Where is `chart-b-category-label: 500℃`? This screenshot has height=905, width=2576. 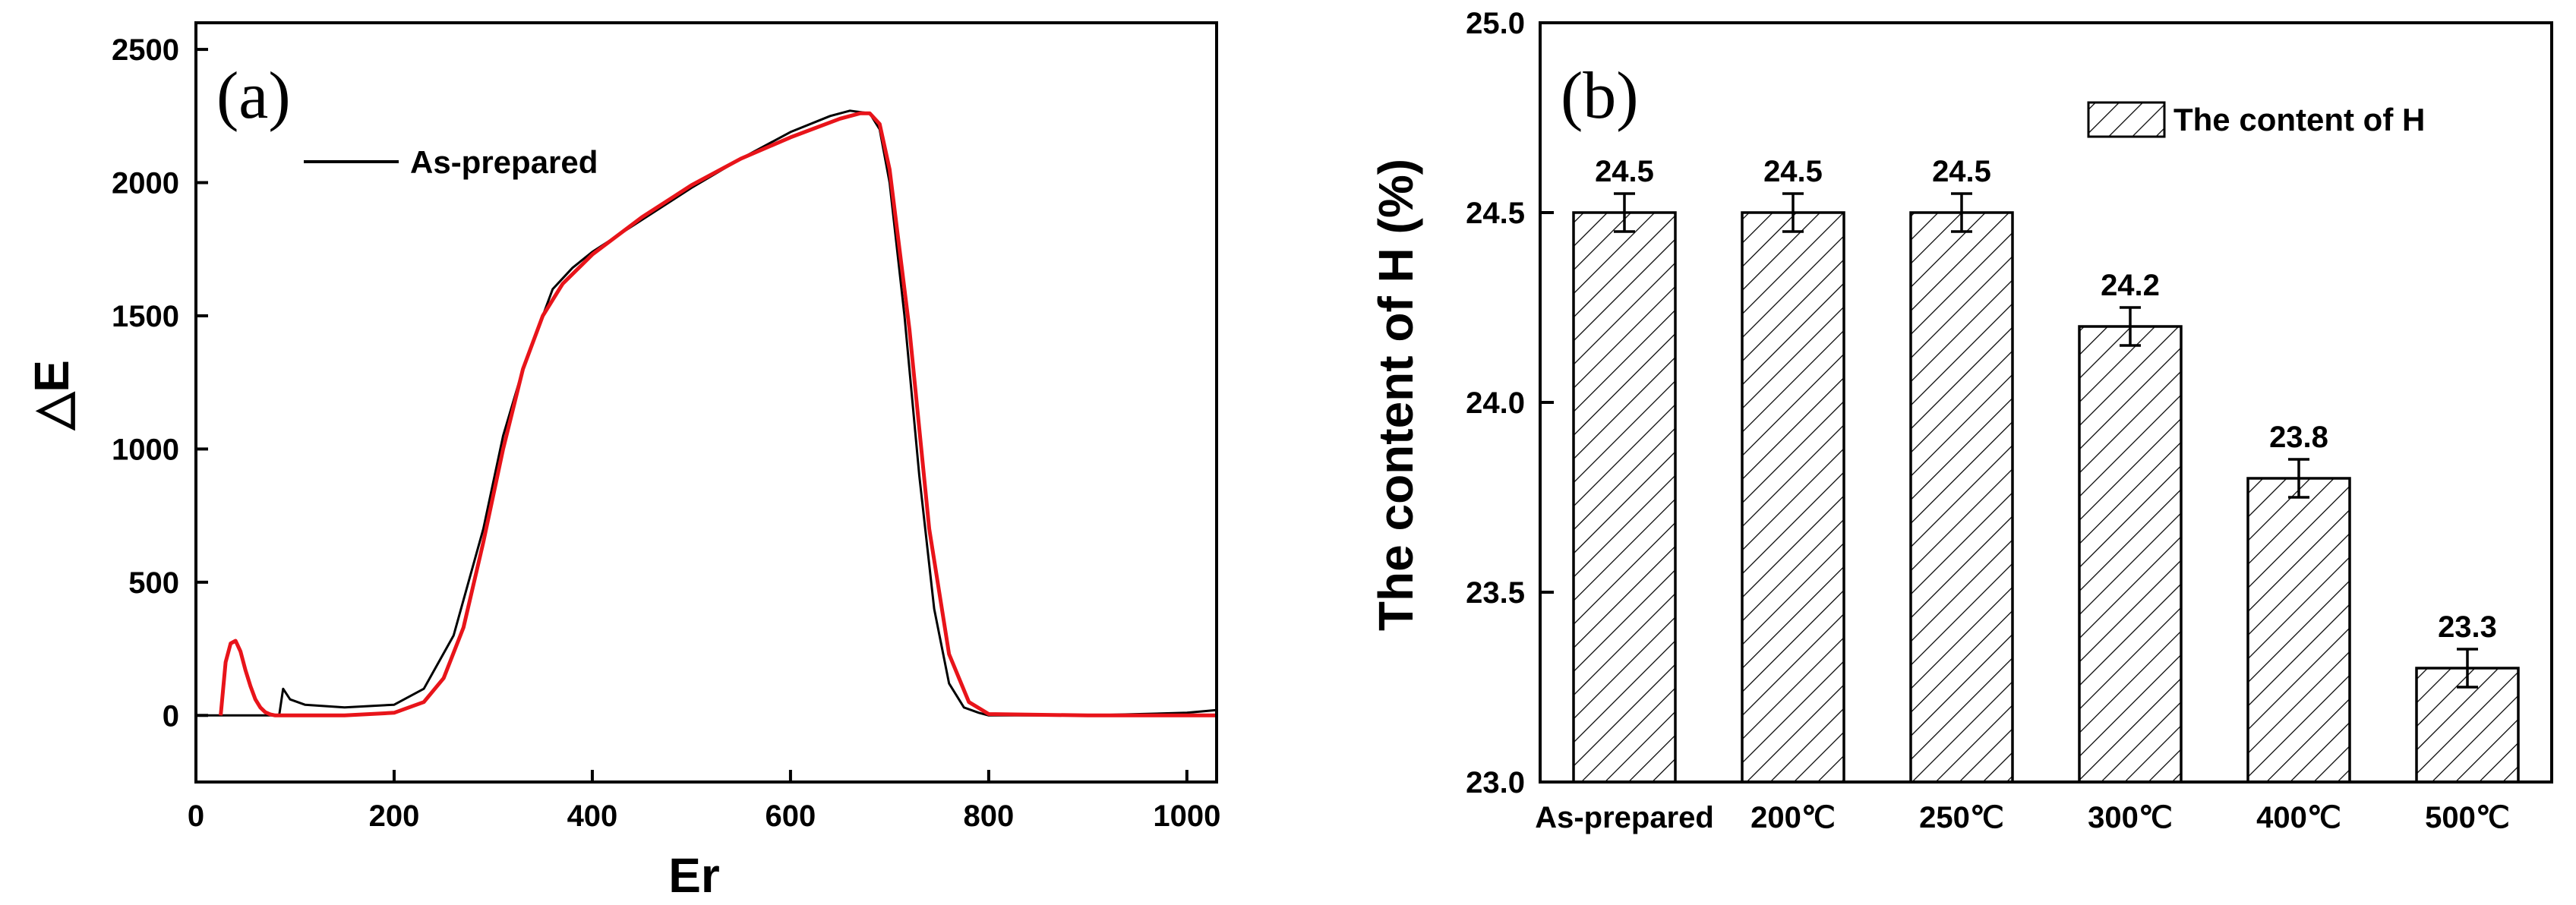 chart-b-category-label: 500℃ is located at coordinates (2467, 817).